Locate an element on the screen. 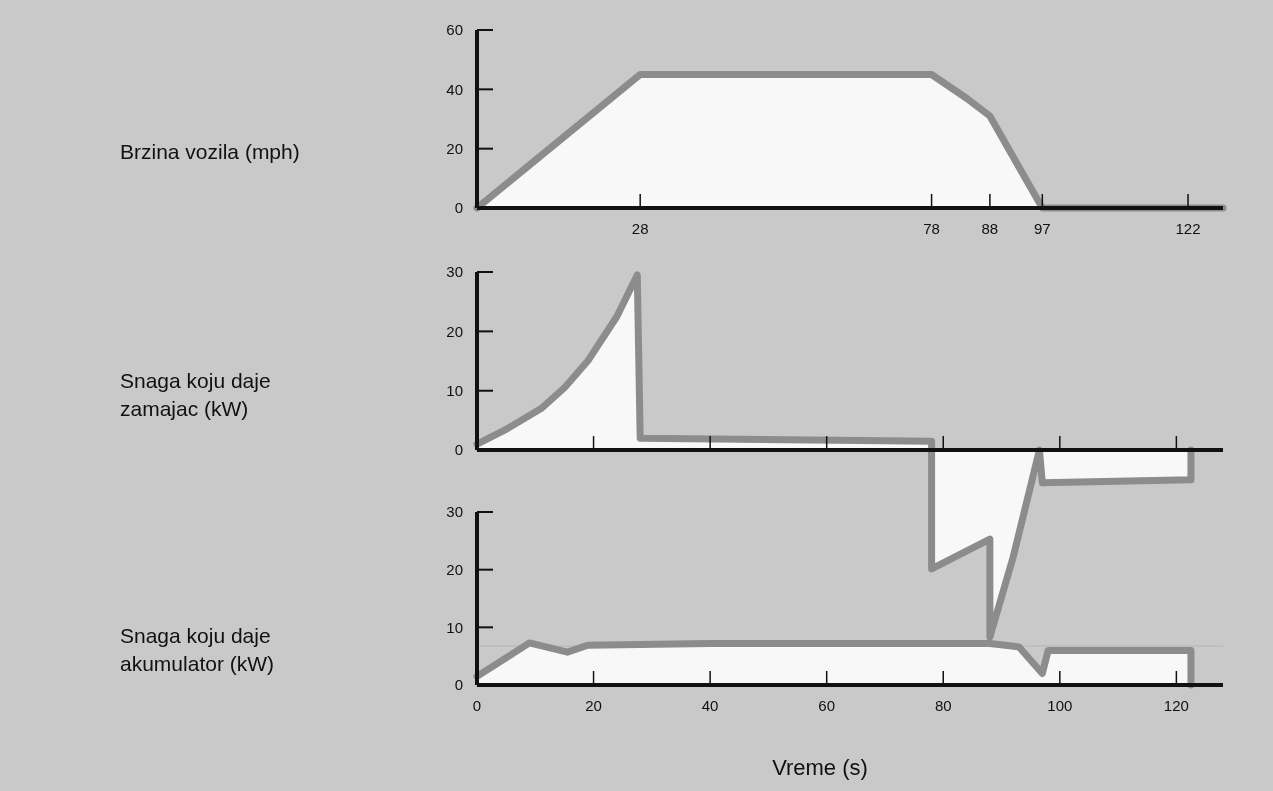  y-axis-title: Brzina vozila (mph) is located at coordinates (210, 152).